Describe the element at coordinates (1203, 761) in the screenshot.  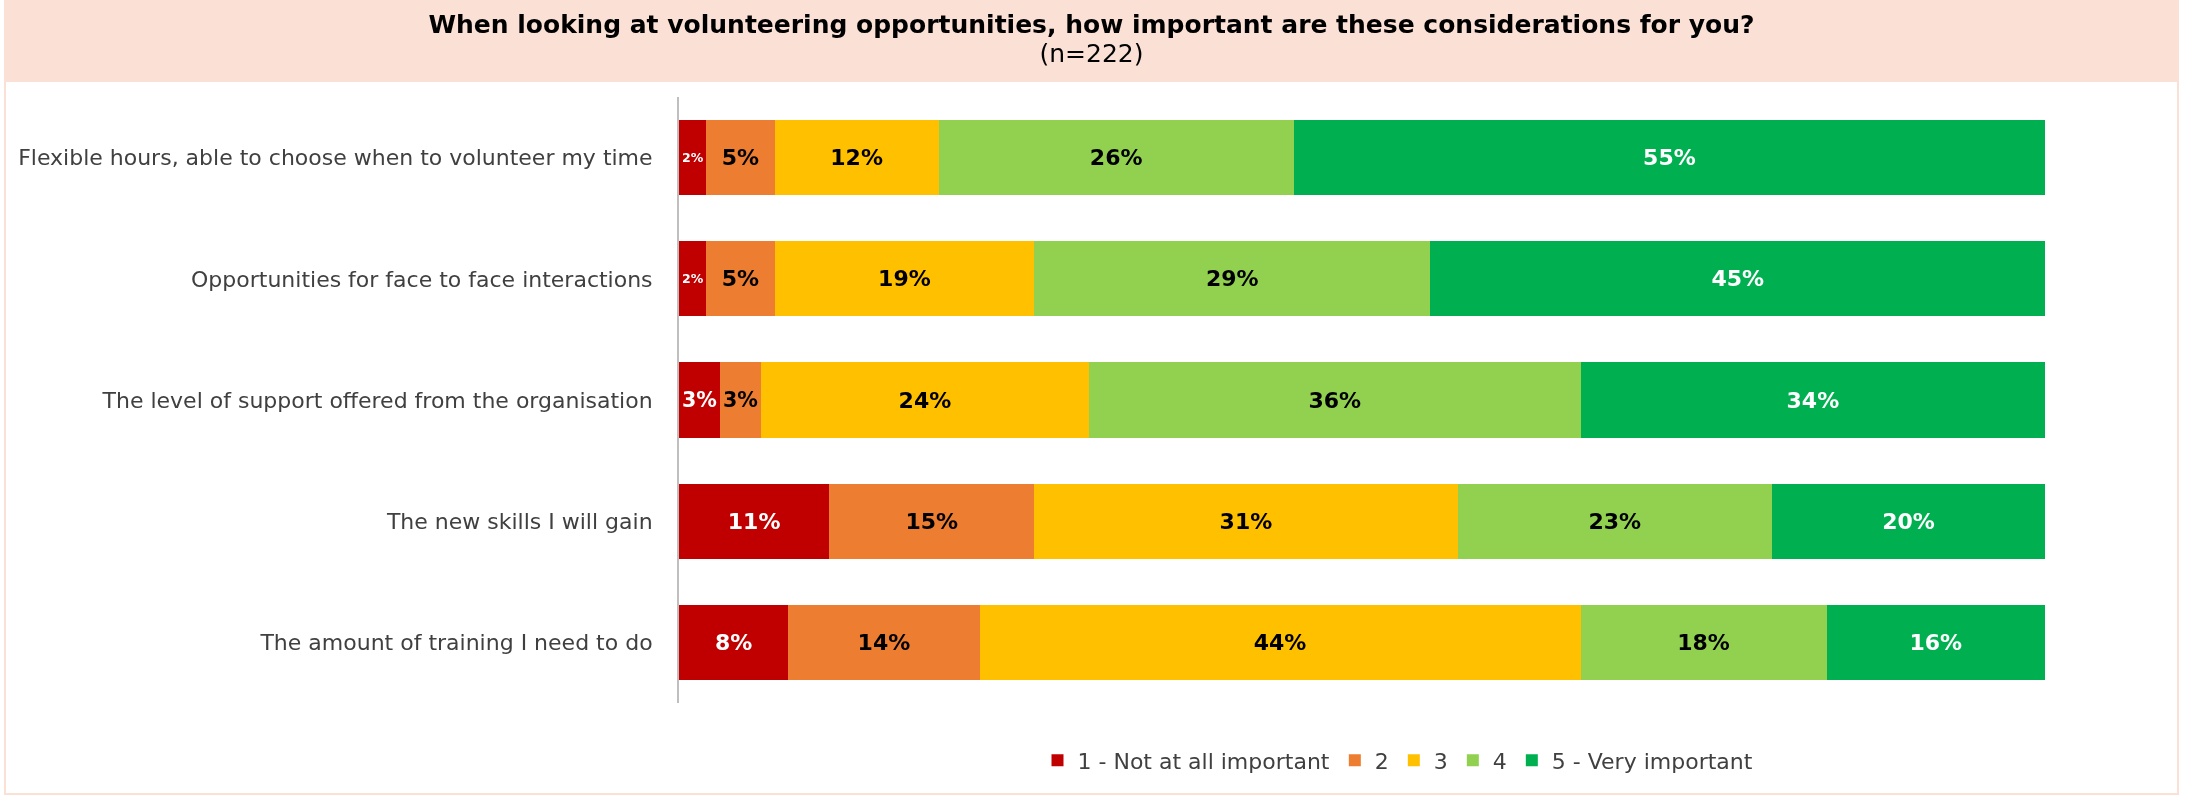
I see `legend-label: 1 - Not at all important` at that location.